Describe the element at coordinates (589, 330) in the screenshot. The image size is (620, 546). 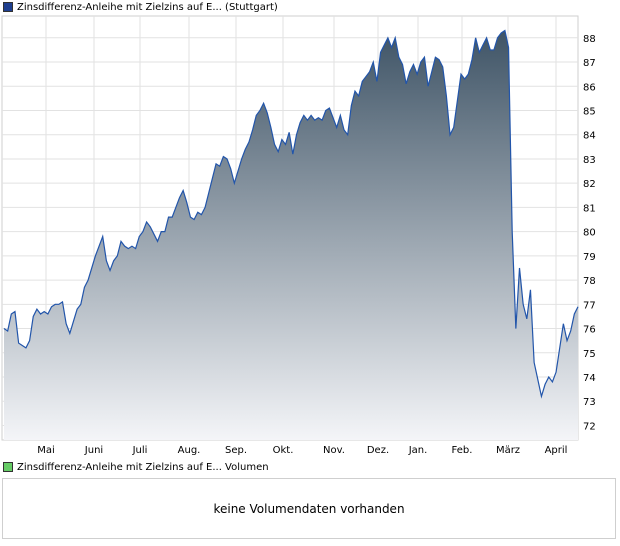
I see `y-tick-label: 76` at that location.